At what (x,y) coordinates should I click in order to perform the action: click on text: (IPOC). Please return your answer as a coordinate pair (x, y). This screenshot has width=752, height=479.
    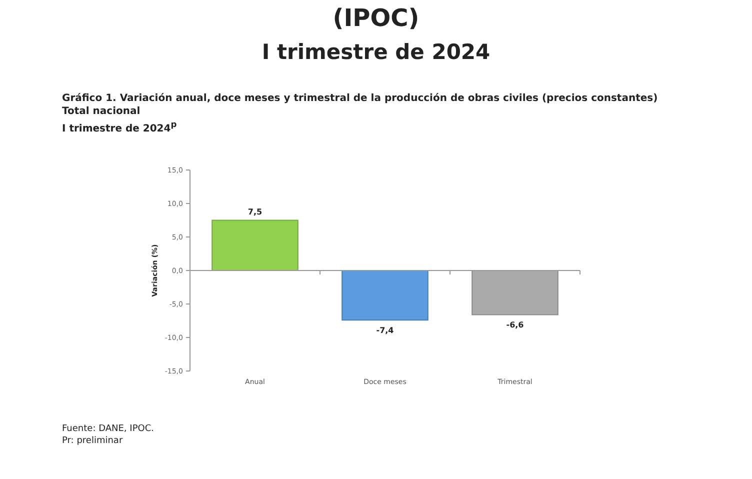
    Looking at the image, I should click on (376, 18).